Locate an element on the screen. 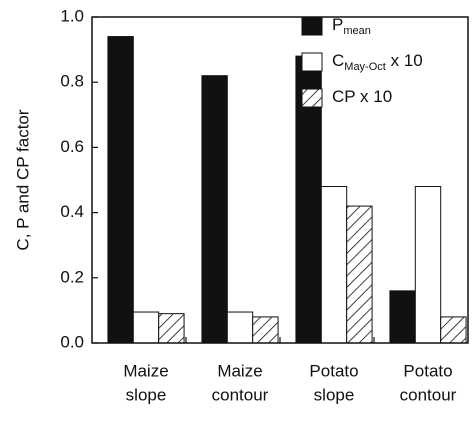  legend-subscript: May-Oct is located at coordinates (365, 67).